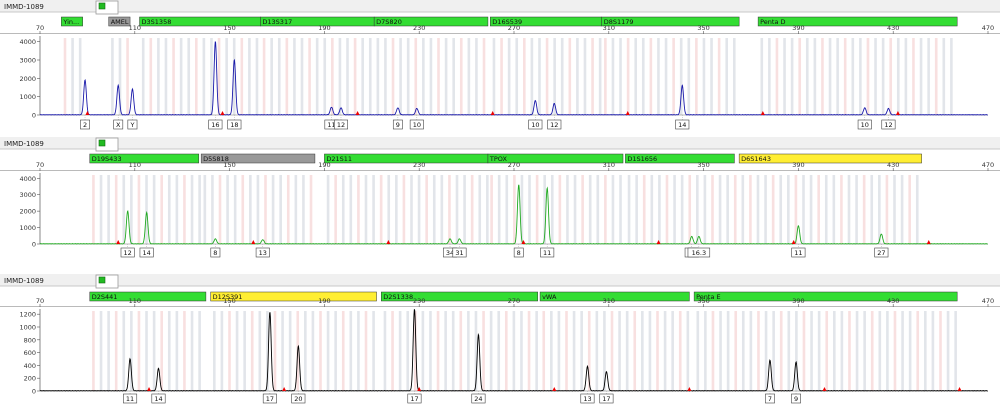  I want to click on marker-label: D19S433, so click(107, 159).